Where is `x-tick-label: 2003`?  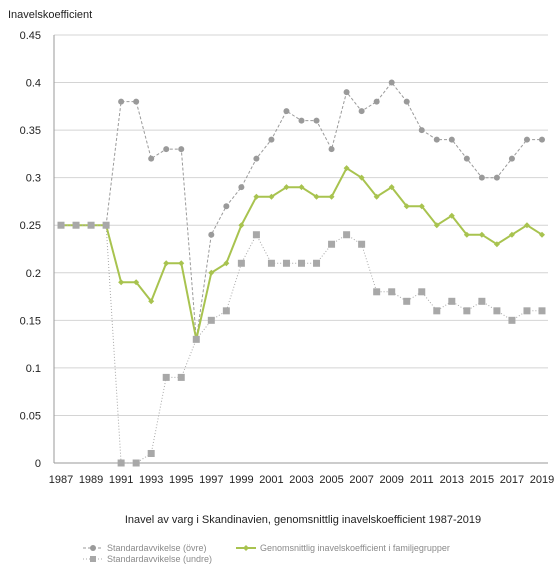
x-tick-label: 2003 is located at coordinates (301, 480).